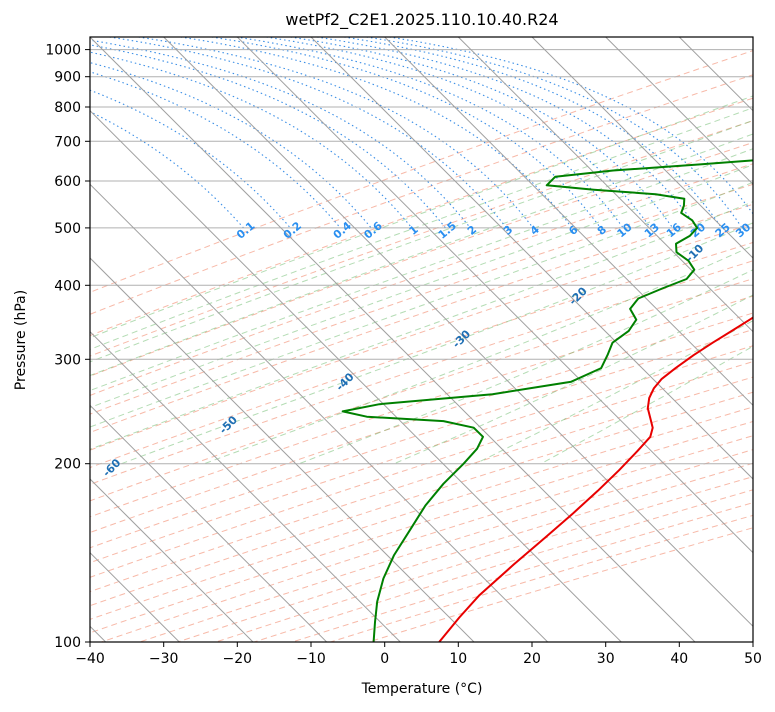 The height and width of the screenshot is (712, 775). What do you see at coordinates (421, 20) in the screenshot?
I see `chart-title: wetPf2_C2E1.2025.110.10.40.R24` at bounding box center [421, 20].